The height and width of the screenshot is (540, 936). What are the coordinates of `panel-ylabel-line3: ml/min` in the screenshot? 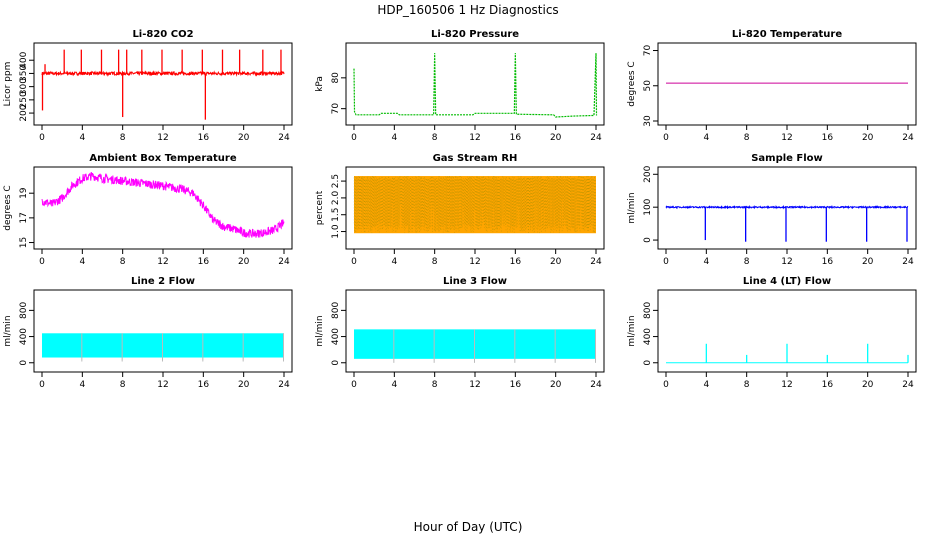 It's located at (320, 330).